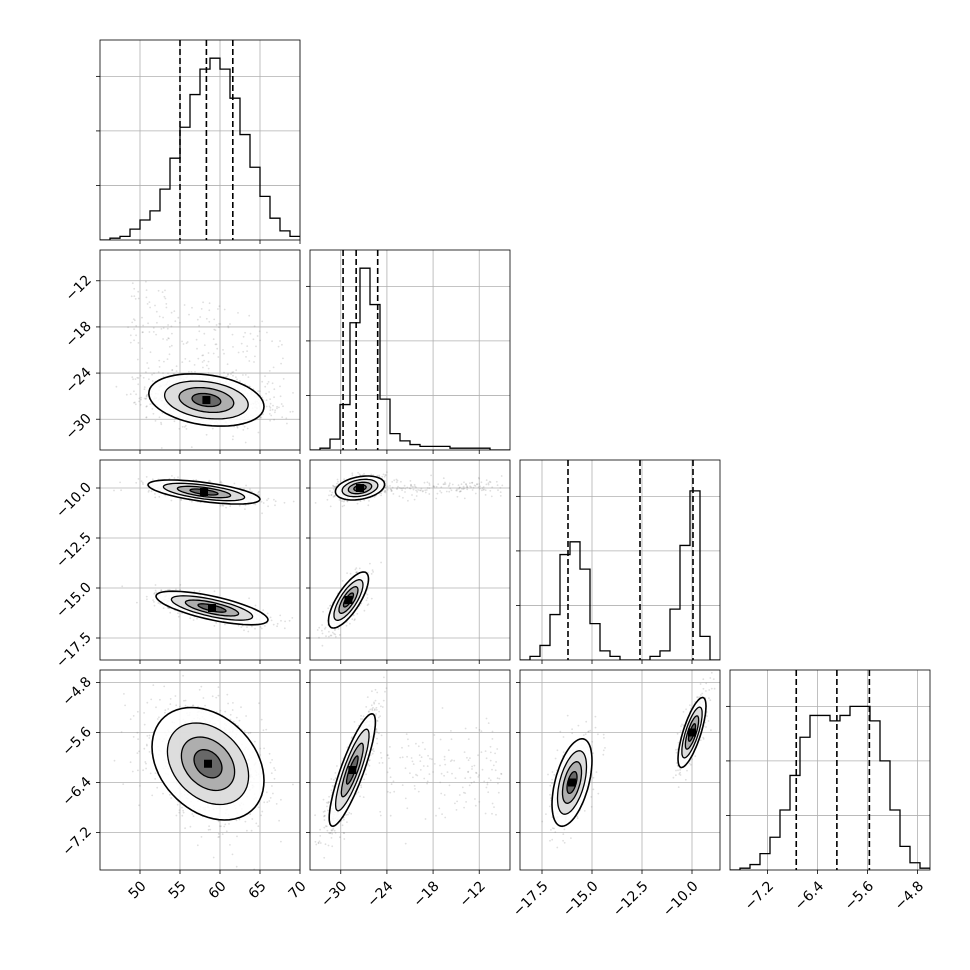 Image resolution: width=970 pixels, height=970 pixels. Describe the element at coordinates (348, 600) in the screenshot. I see `density-peak` at that location.